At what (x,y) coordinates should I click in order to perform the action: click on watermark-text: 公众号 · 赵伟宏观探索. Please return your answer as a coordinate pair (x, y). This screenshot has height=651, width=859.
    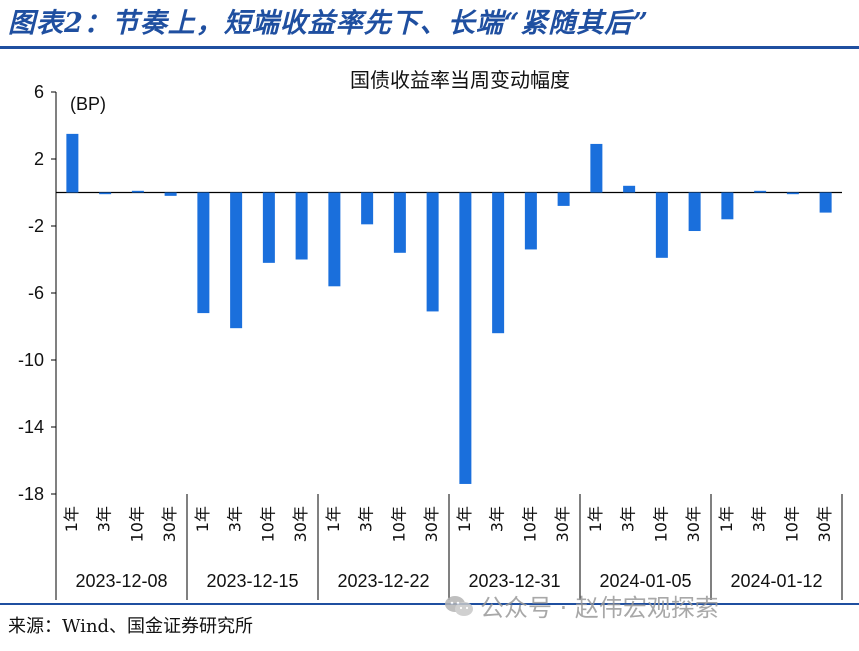
    Looking at the image, I should click on (599, 608).